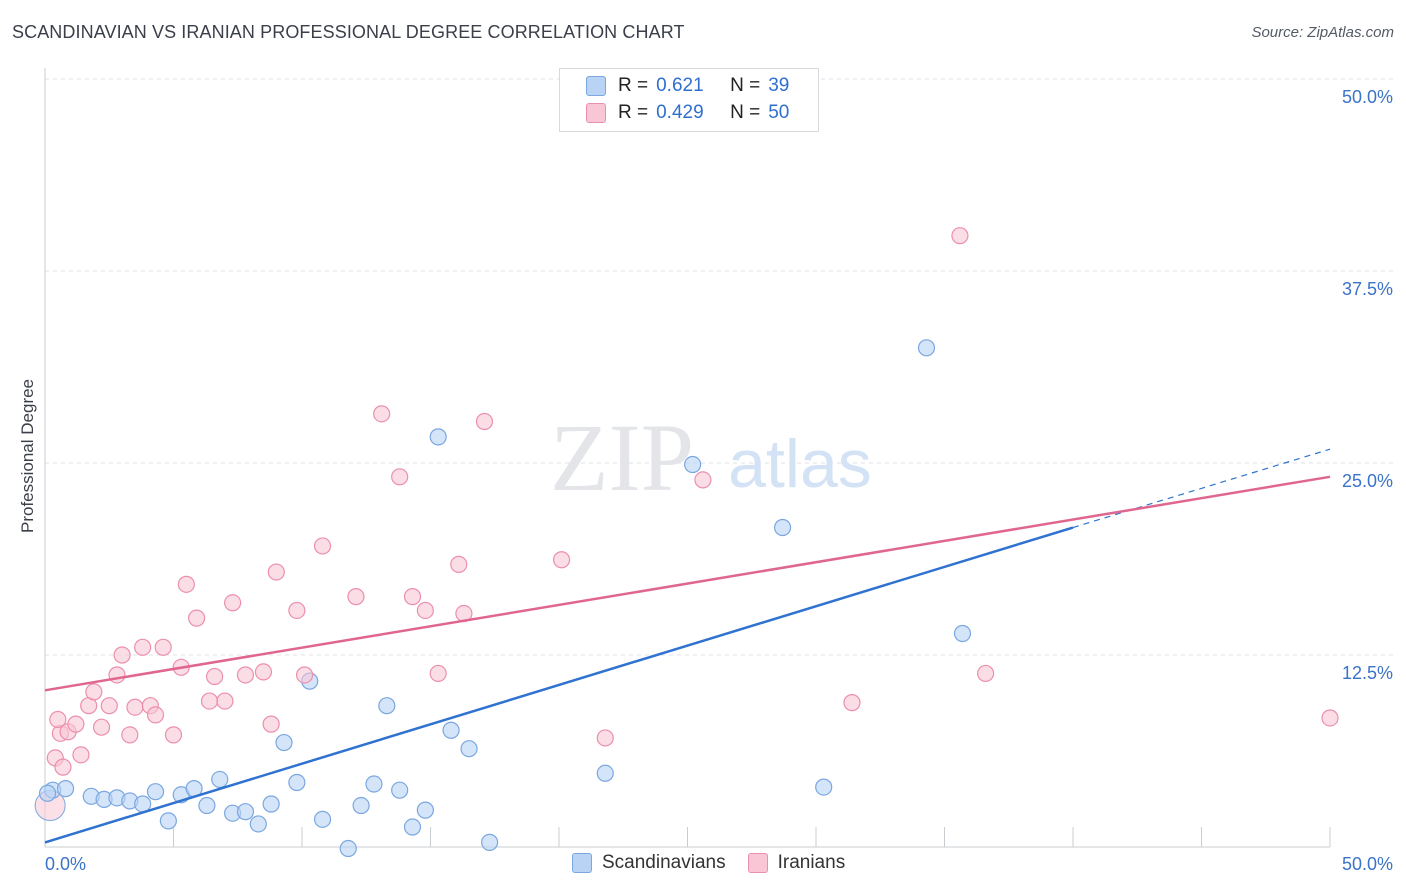 The height and width of the screenshot is (892, 1406). What do you see at coordinates (1367, 864) in the screenshot?
I see `x-tick-label: 50.0%` at bounding box center [1367, 864].